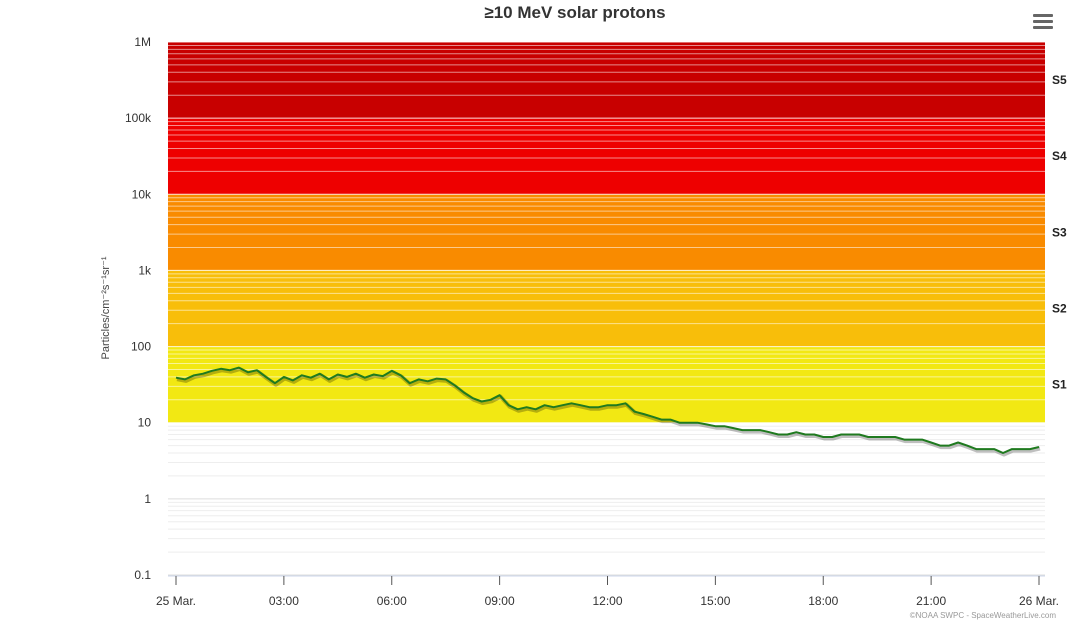 This screenshot has width=1082, height=630. Describe the element at coordinates (1059, 385) in the screenshot. I see `severity-label-s1: S1` at that location.